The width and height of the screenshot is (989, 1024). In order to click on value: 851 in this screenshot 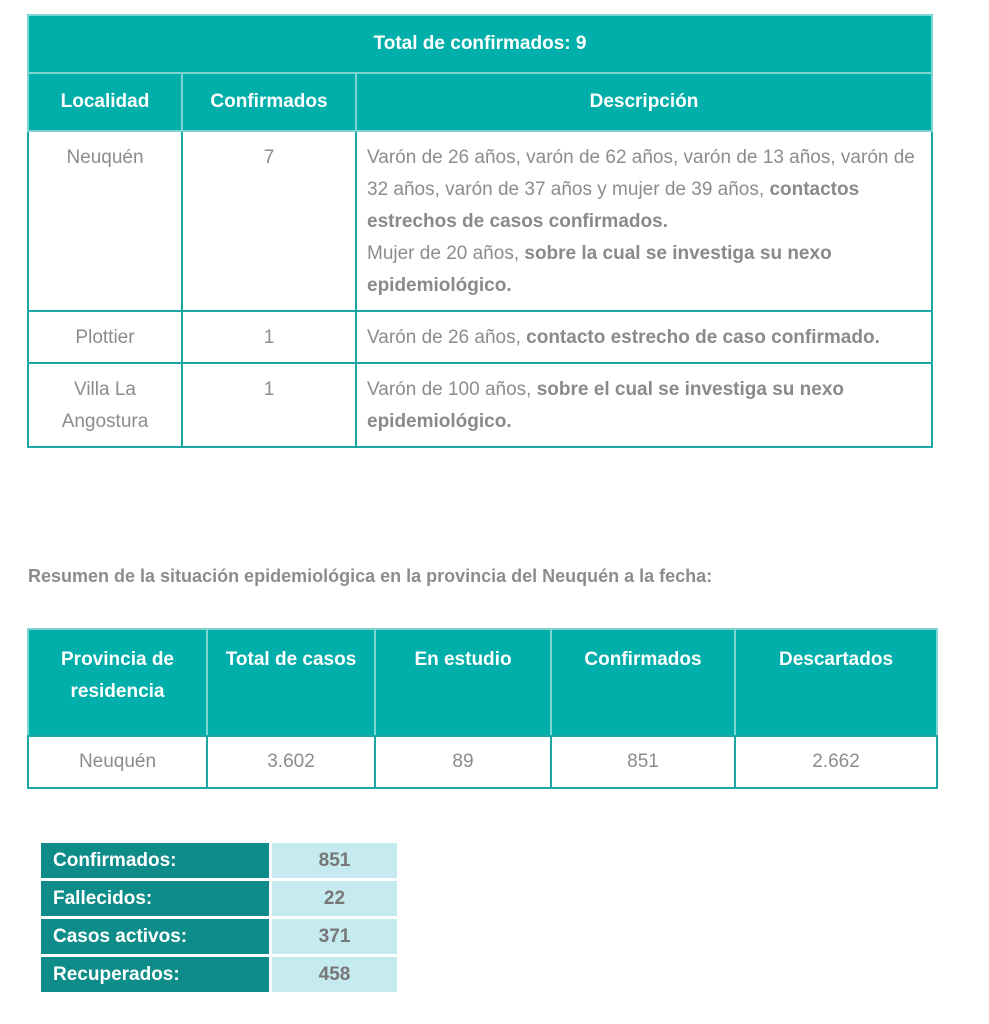, I will do `click(334, 860)`.